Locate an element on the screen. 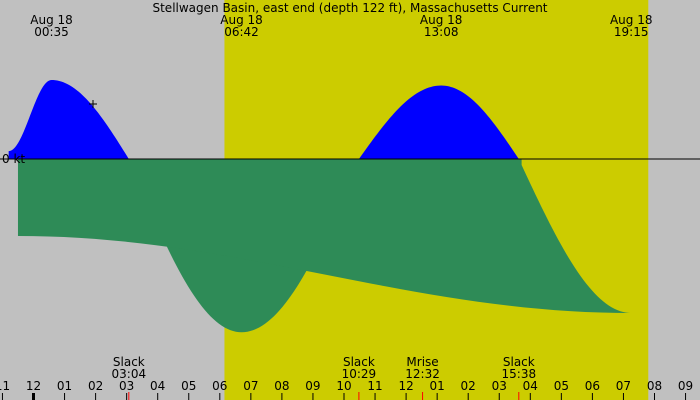 The height and width of the screenshot is (400, 700). x-tick-label-7: 06 is located at coordinates (219, 386).